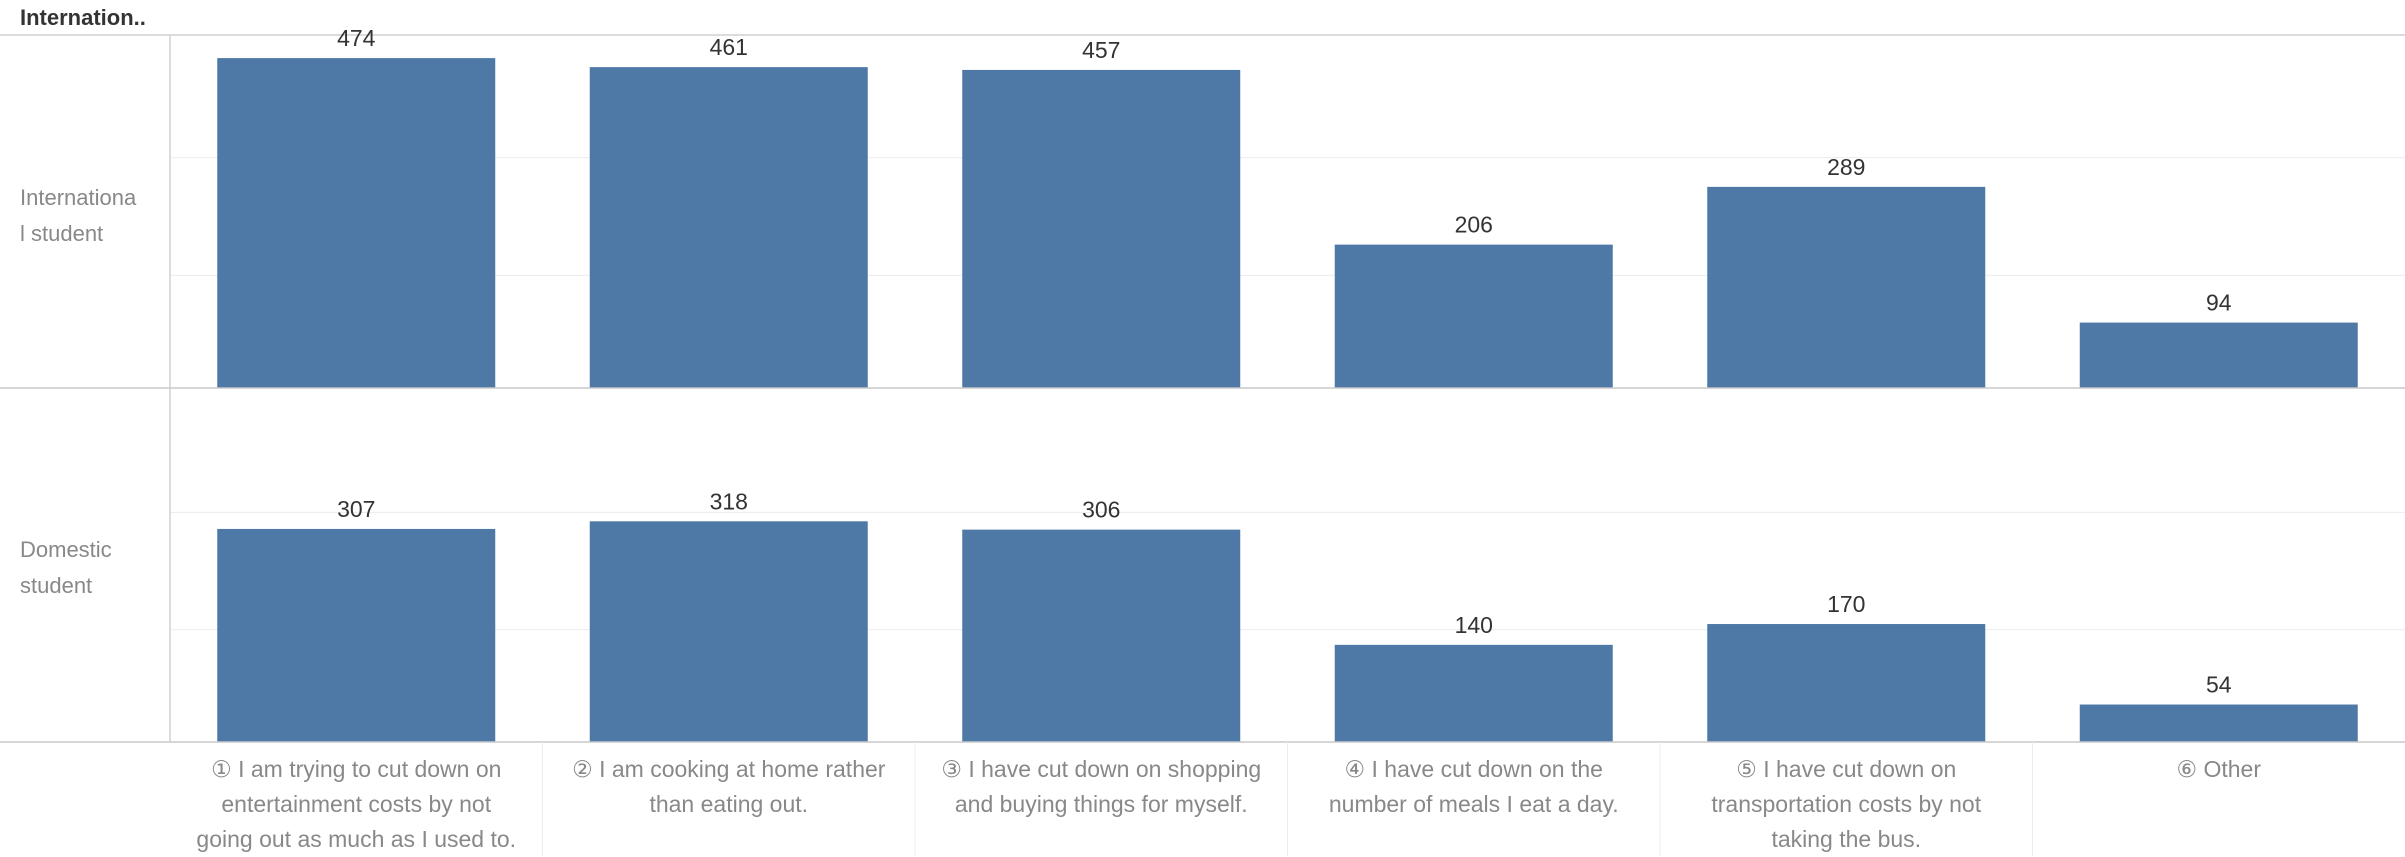  I want to click on category-label-line: number of meals I eat a day., so click(1473, 804).